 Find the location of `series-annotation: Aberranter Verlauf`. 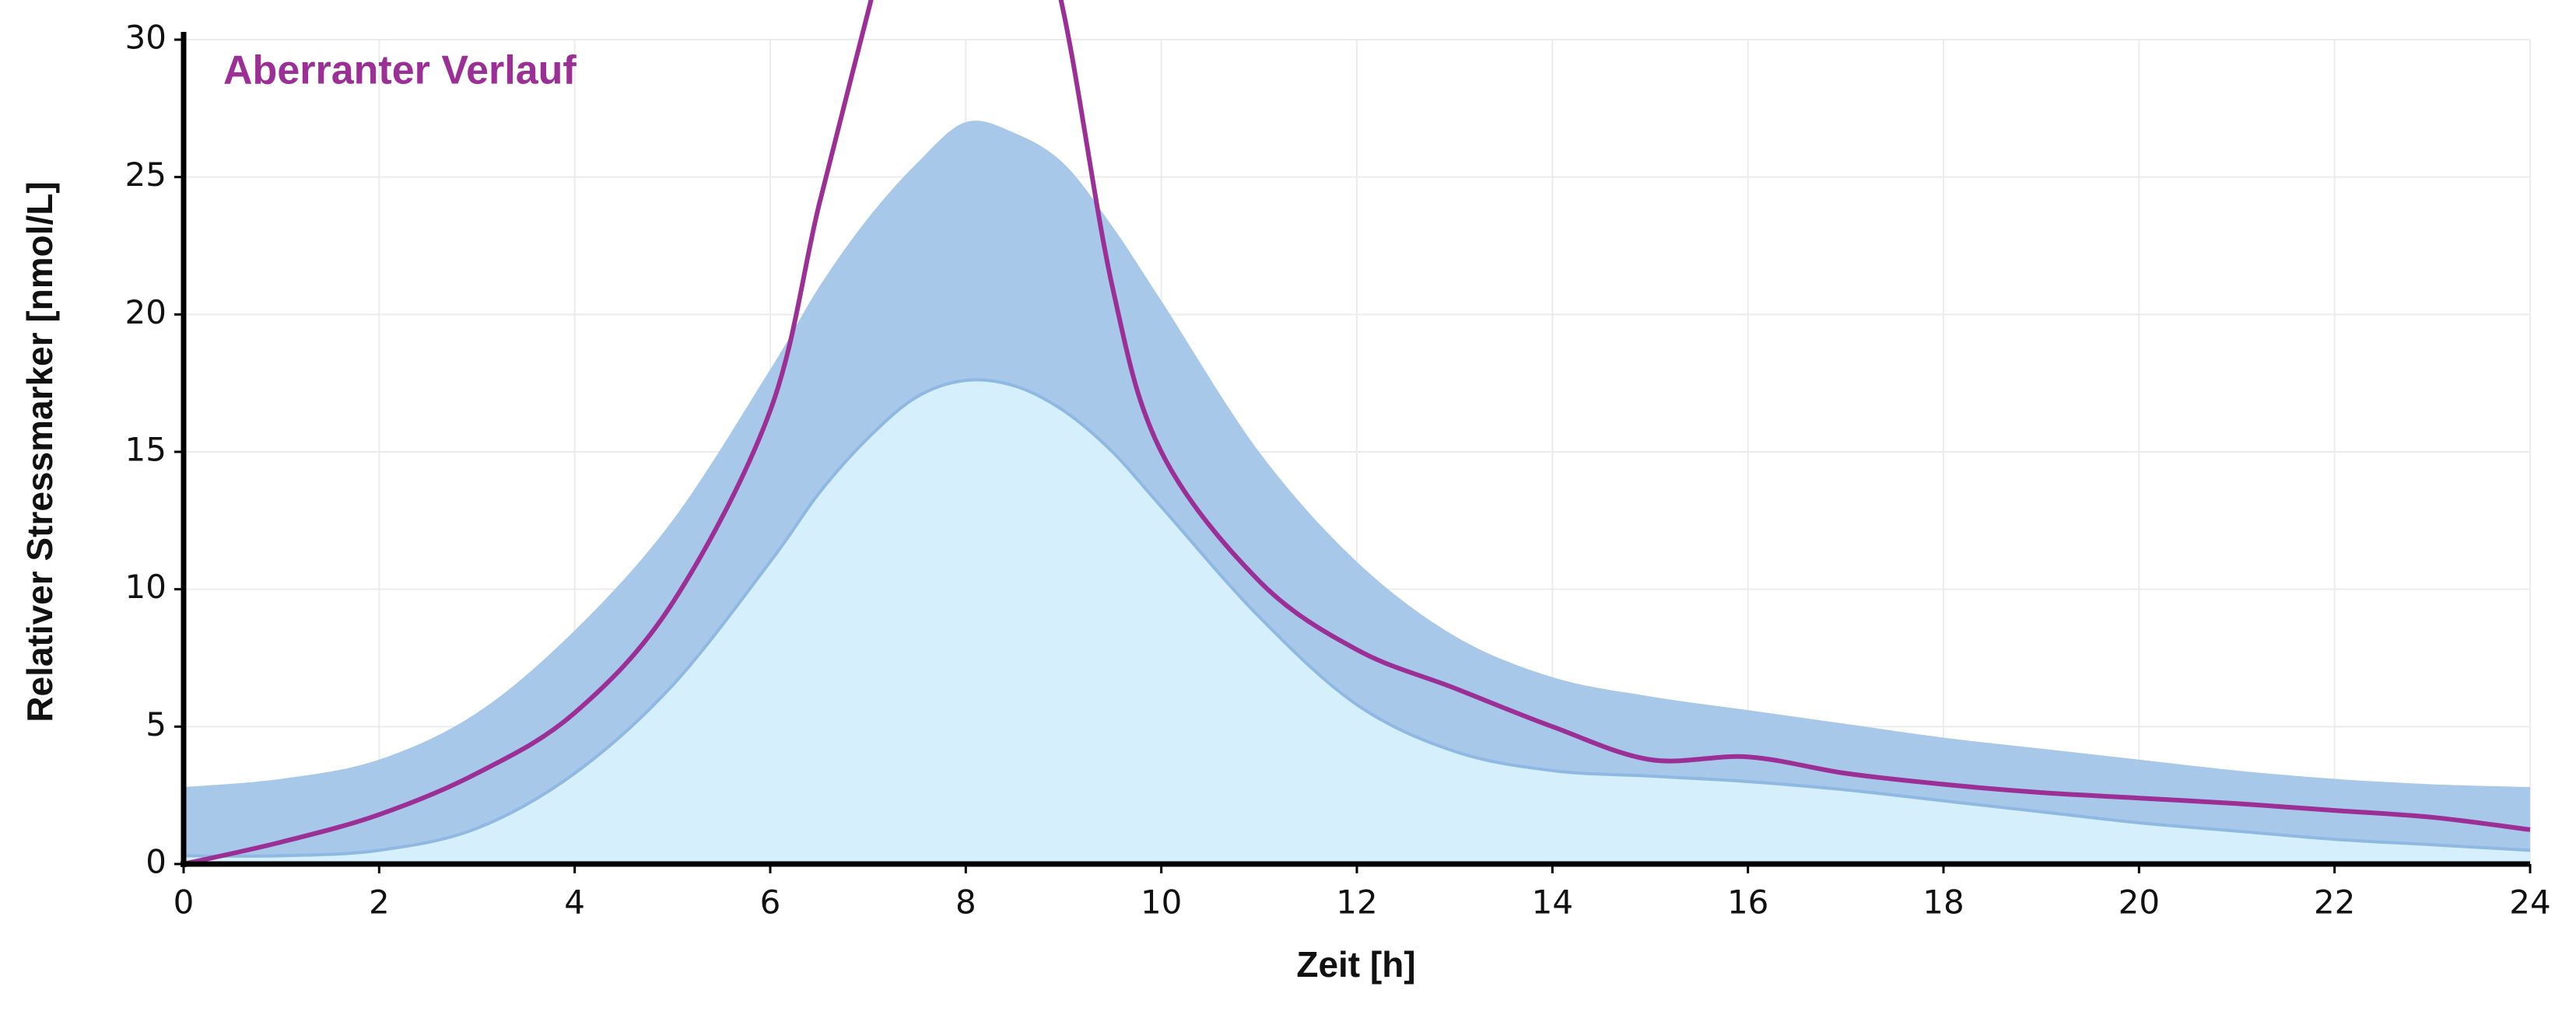

series-annotation: Aberranter Verlauf is located at coordinates (400, 70).